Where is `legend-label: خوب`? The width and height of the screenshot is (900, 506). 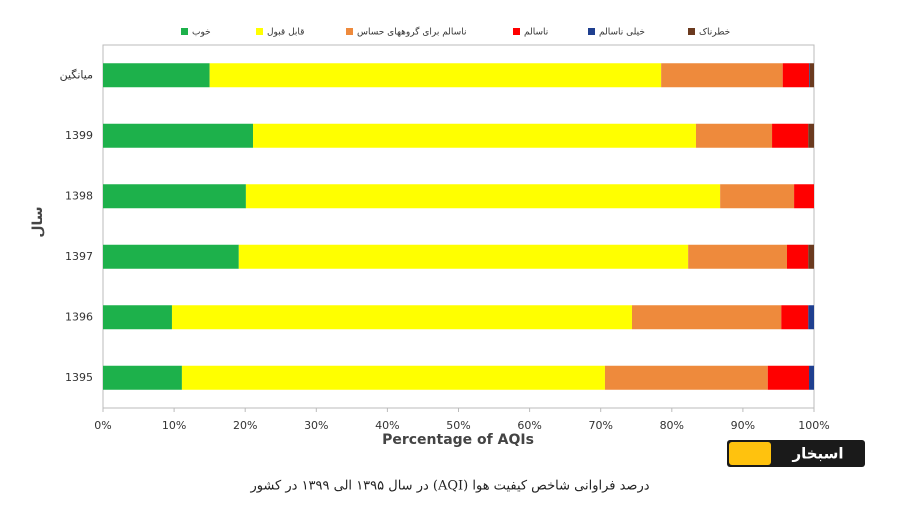 legend-label: خوب is located at coordinates (201, 33).